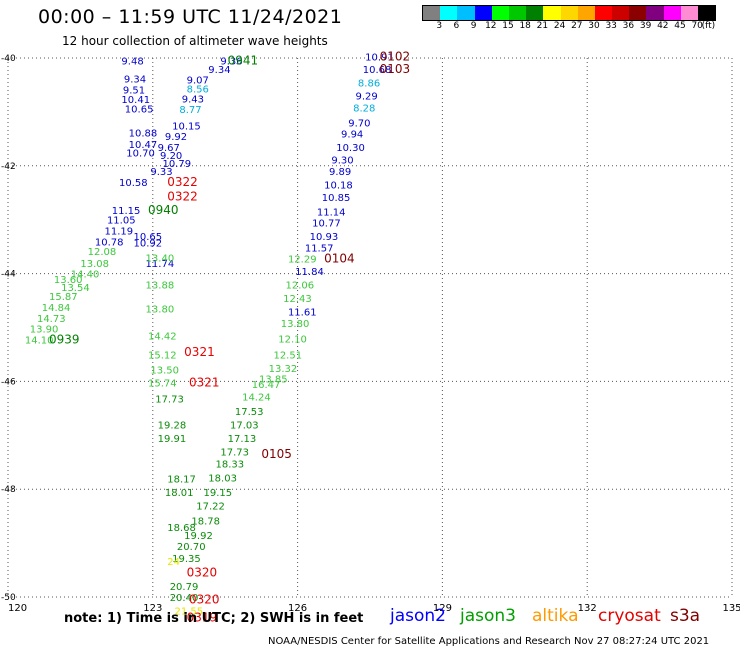 This screenshot has width=740, height=650. What do you see at coordinates (331, 213) in the screenshot?
I see `swh-label: 11.14` at bounding box center [331, 213].